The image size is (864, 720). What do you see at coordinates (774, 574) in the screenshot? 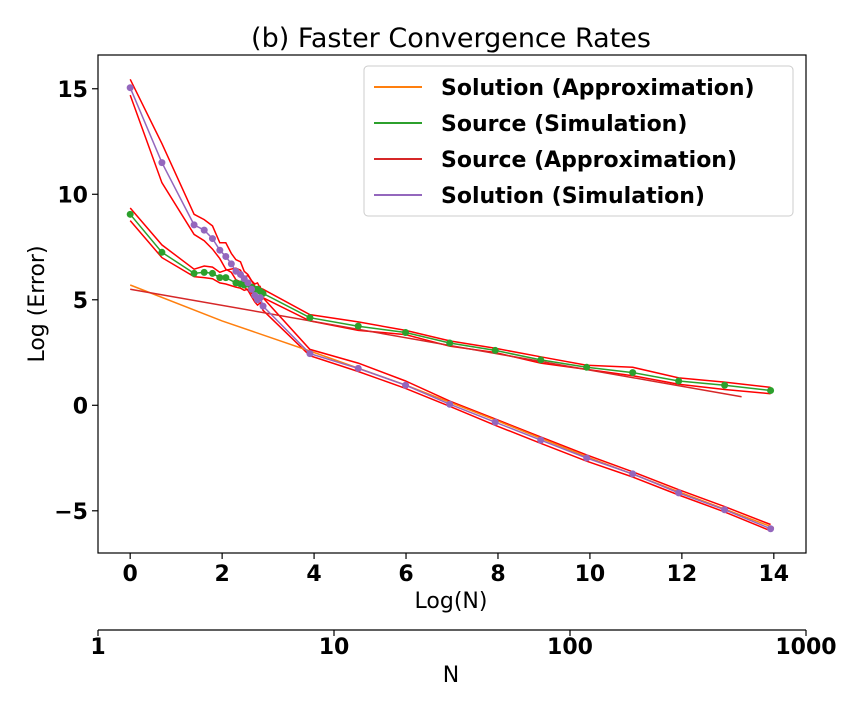
I see `x-tick-label: 14` at bounding box center [774, 574].